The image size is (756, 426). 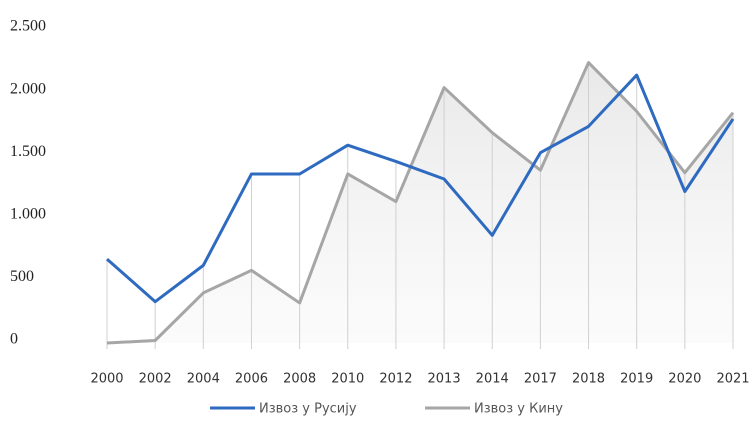 I want to click on y-tick-label: 2.500, so click(x=28, y=26).